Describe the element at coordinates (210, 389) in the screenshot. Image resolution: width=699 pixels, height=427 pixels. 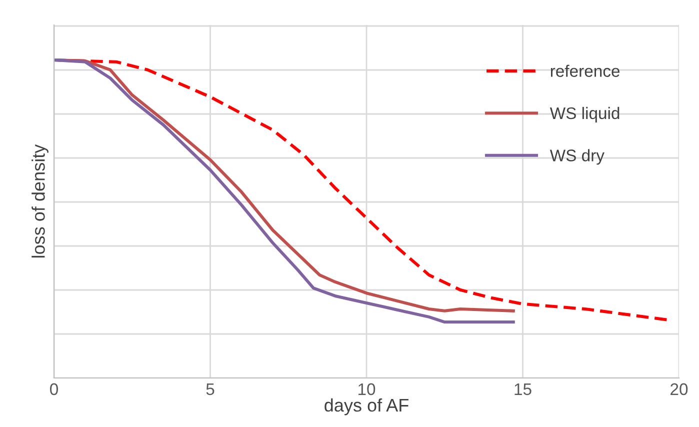
I see `x-tick-label: 5` at that location.